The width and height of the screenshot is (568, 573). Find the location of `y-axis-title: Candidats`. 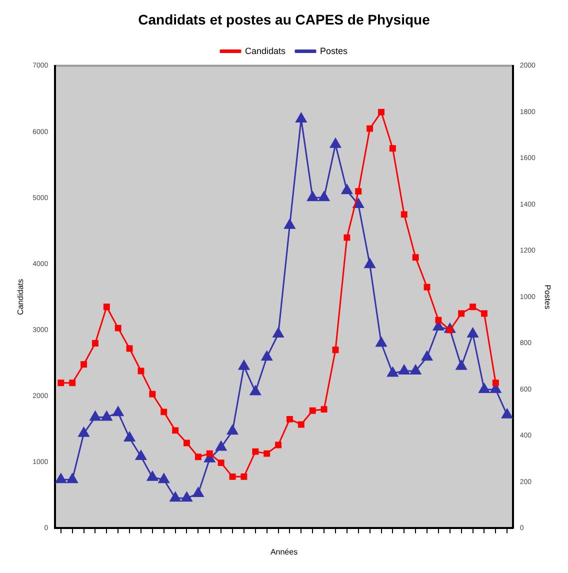

y-axis-title: Candidats is located at coordinates (21, 297).